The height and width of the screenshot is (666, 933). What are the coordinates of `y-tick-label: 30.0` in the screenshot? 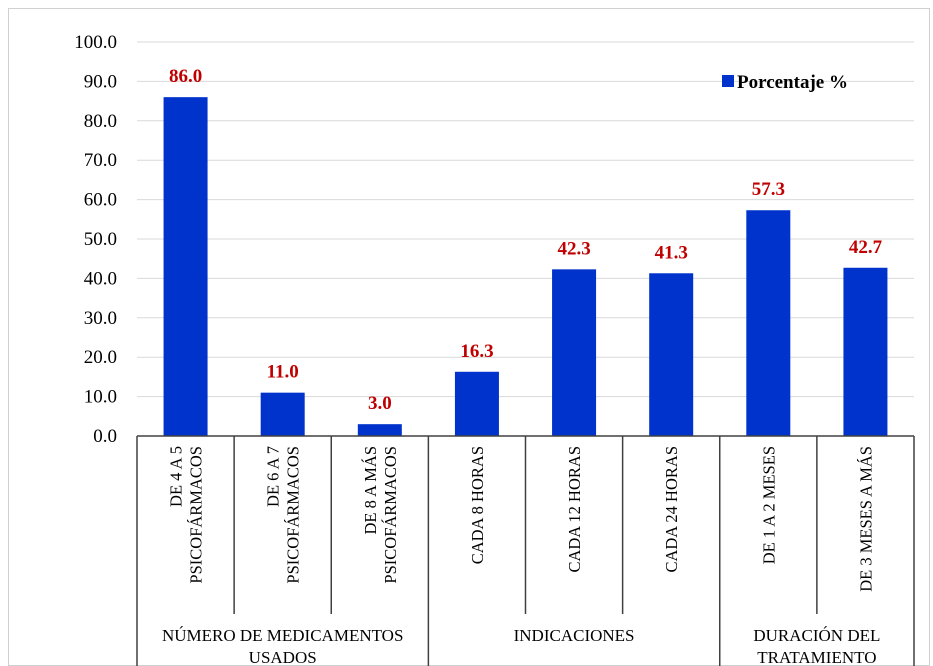 It's located at (100, 318).